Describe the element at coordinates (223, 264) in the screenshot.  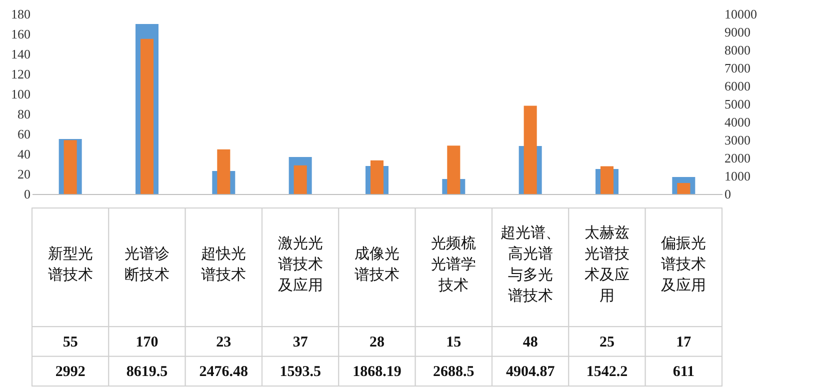
I see `x-tick-label: 超快光谱技术` at that location.